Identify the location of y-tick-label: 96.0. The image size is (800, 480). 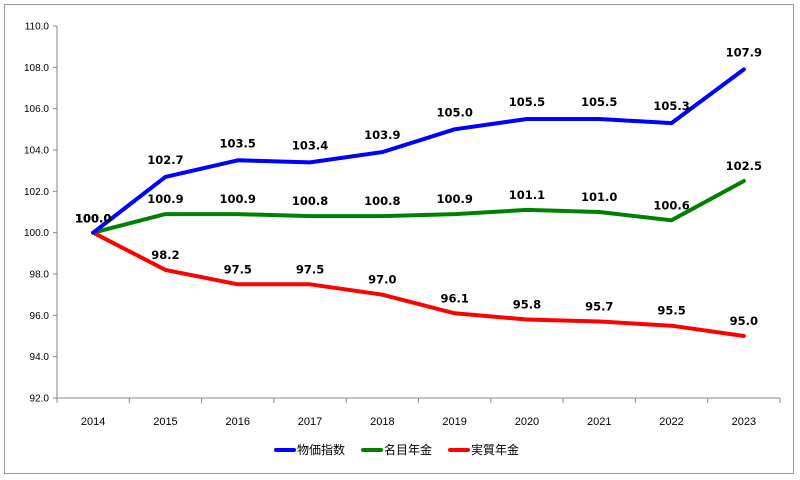
(40, 316).